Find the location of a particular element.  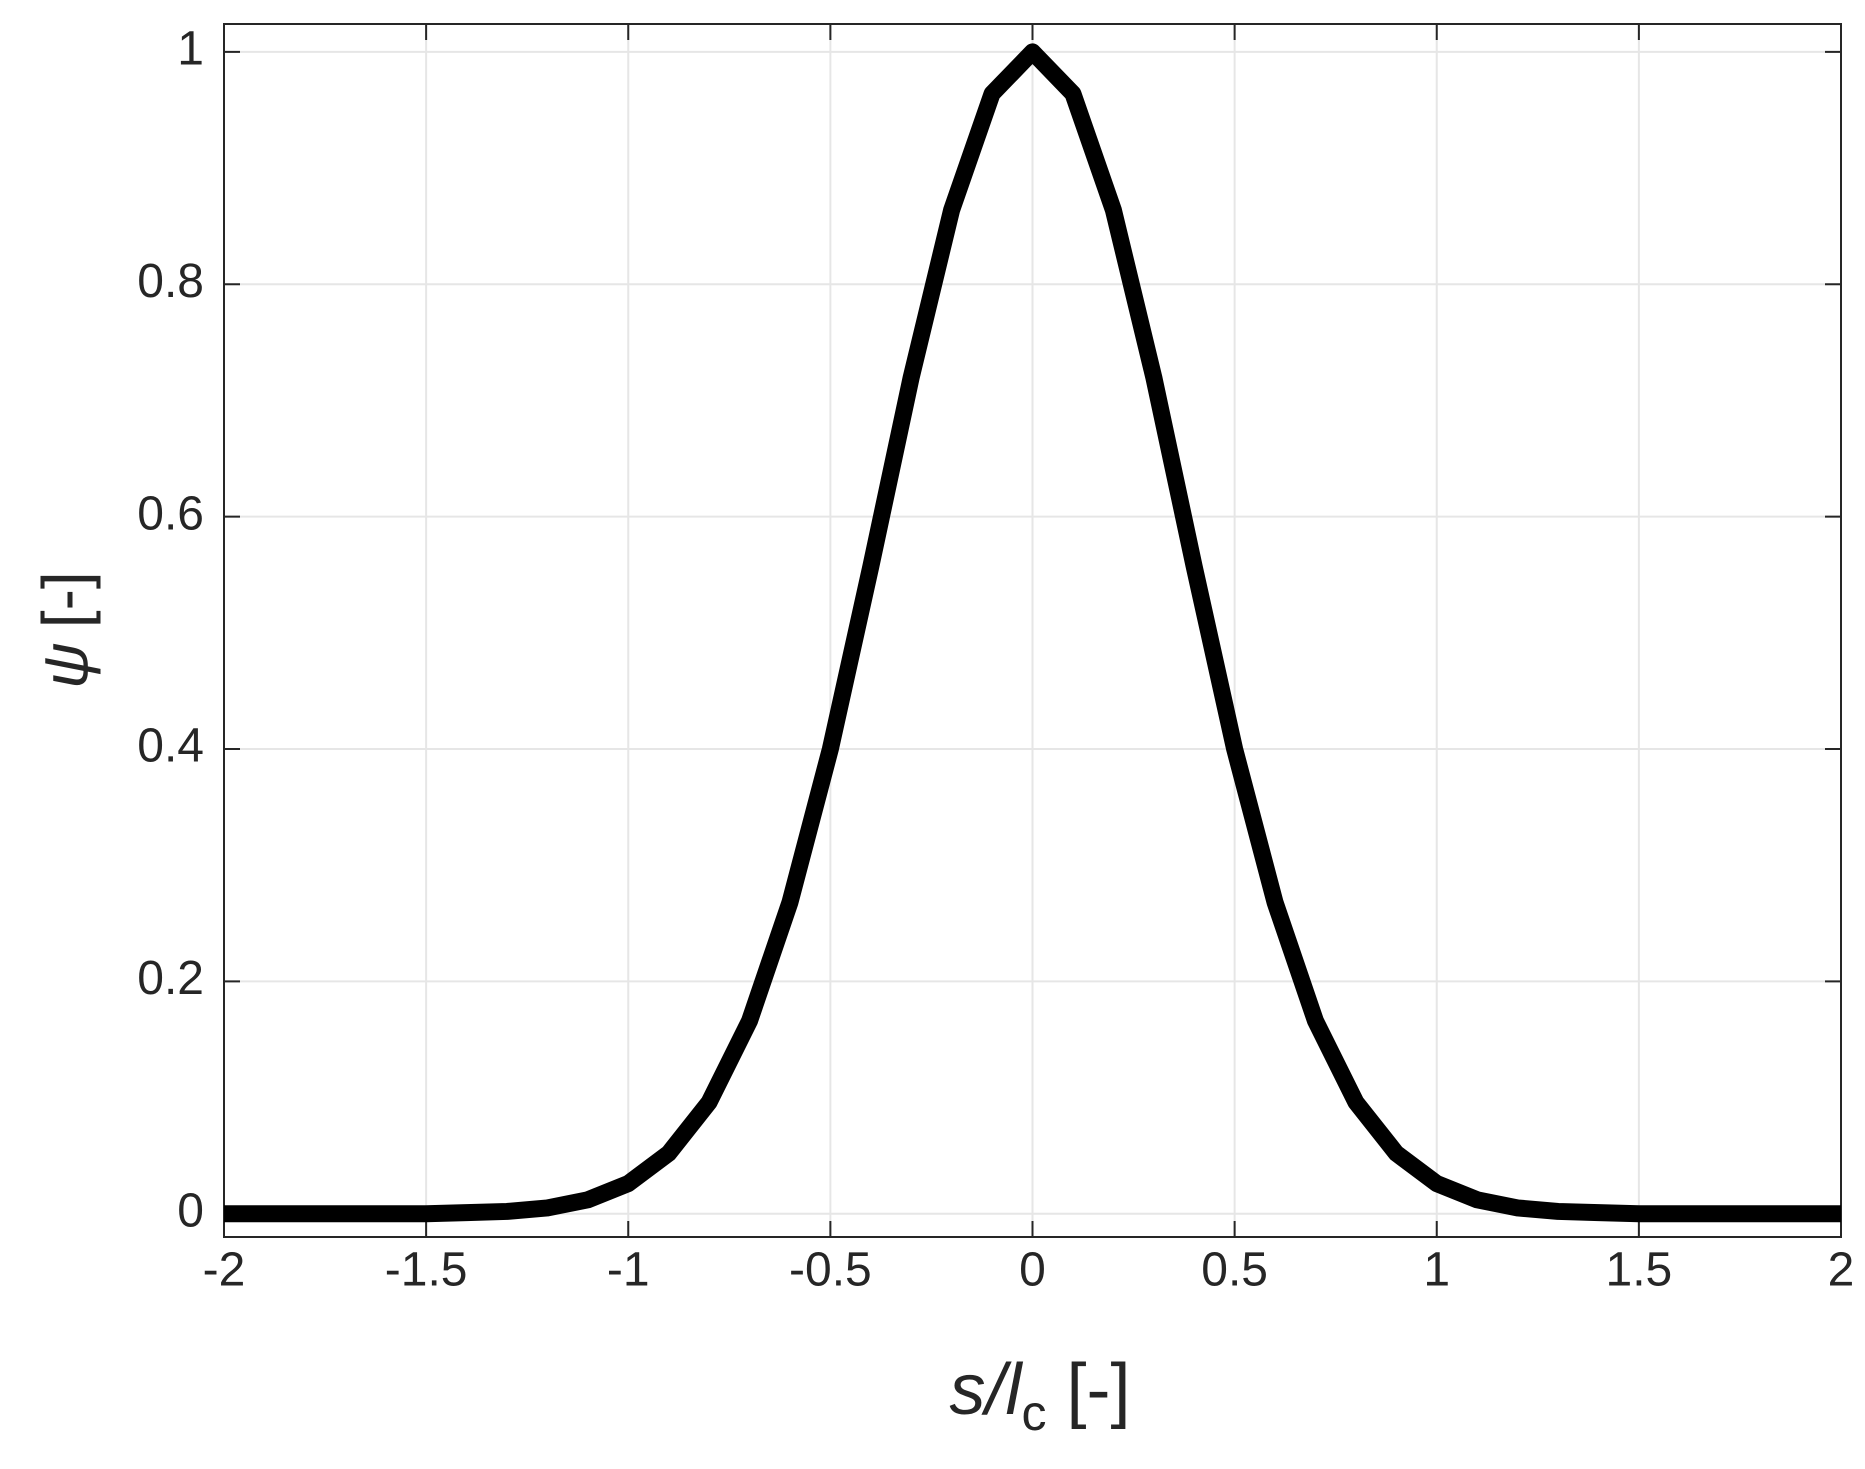

x-axis-label: s/lc [-] is located at coordinates (1040, 1395).